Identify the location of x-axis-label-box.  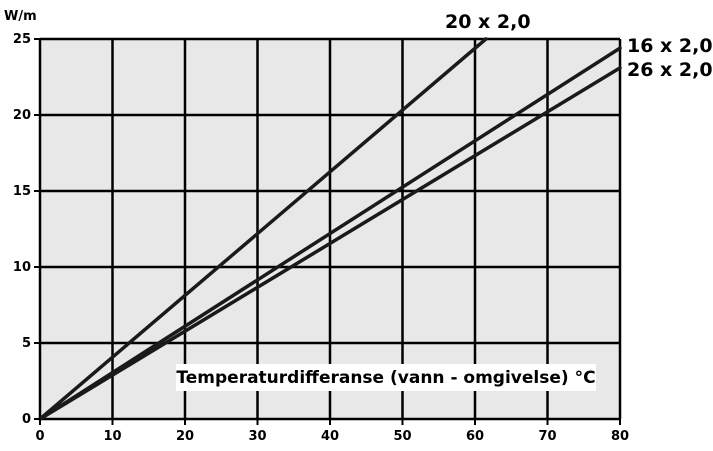
(386, 377).